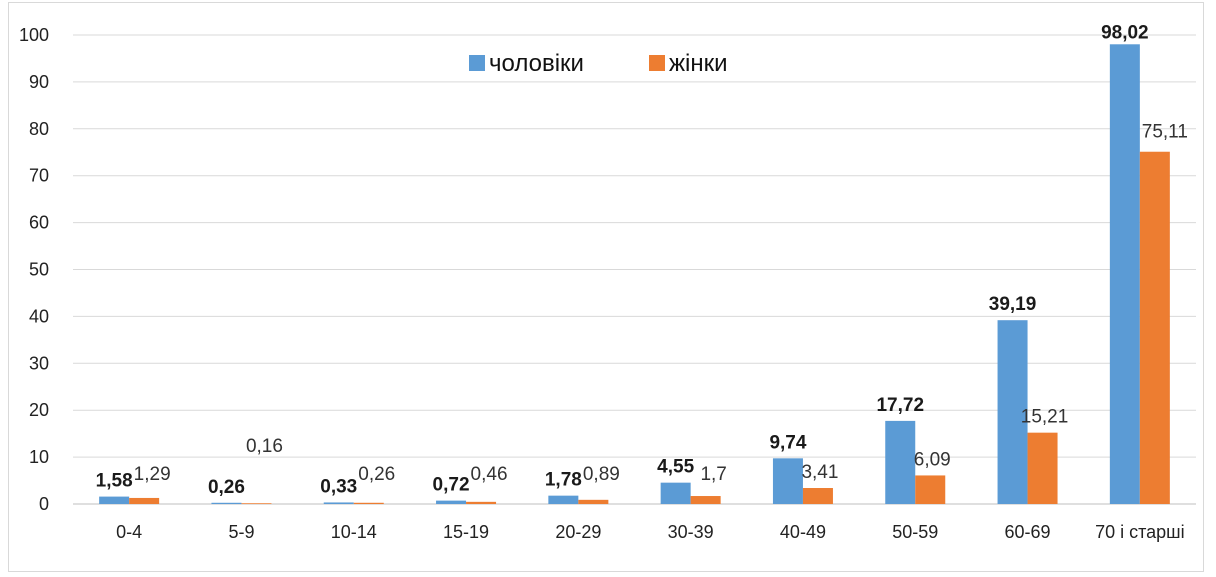 This screenshot has height=577, width=1216. I want to click on x-tick-label-0: 0-4, so click(129, 532).